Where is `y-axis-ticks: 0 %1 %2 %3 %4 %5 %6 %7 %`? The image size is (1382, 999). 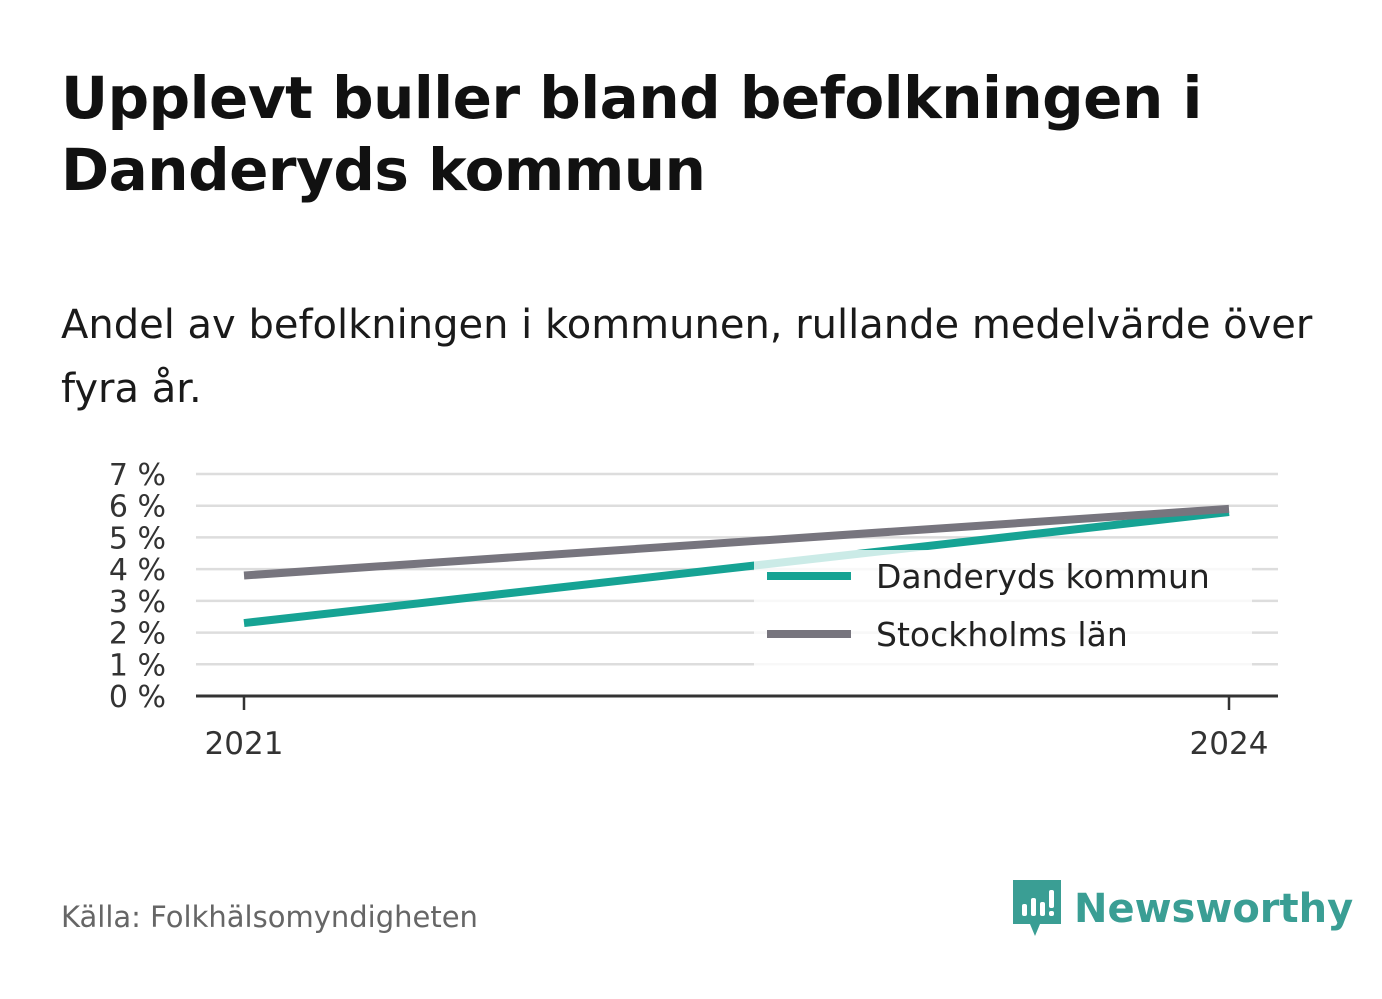 y-axis-ticks: 0 %1 %2 %3 %4 %5 %6 %7 % is located at coordinates (137, 586).